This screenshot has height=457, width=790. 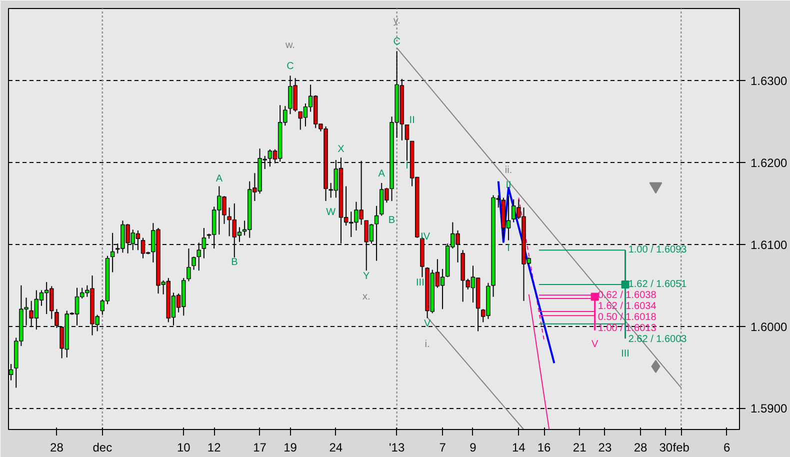 I want to click on x-tick-label: 30, so click(x=666, y=447).